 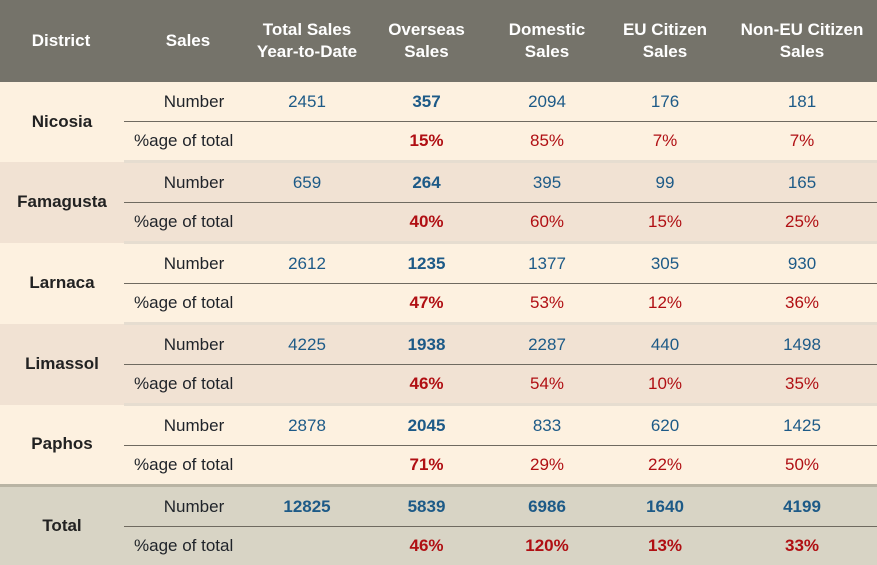 What do you see at coordinates (665, 102) in the screenshot?
I see `cell-eu: 176` at bounding box center [665, 102].